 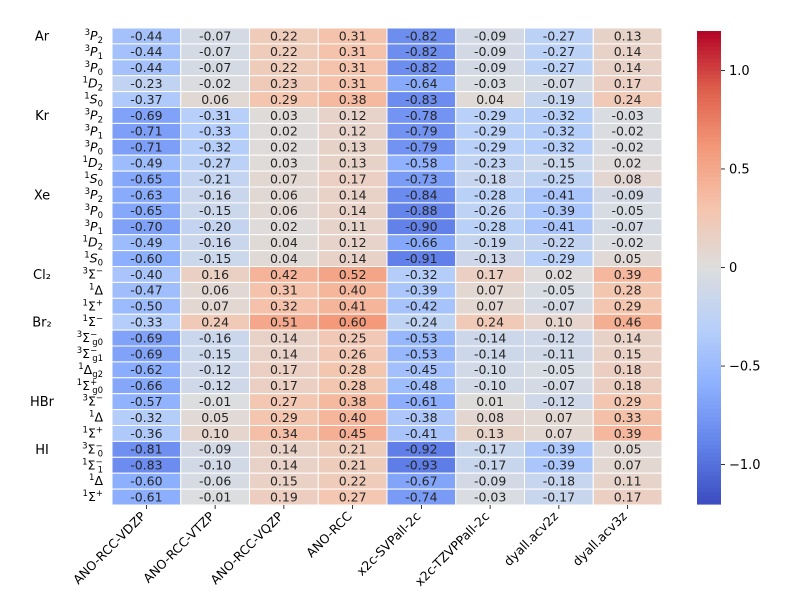 I want to click on group-label: HBr, so click(x=42, y=402).